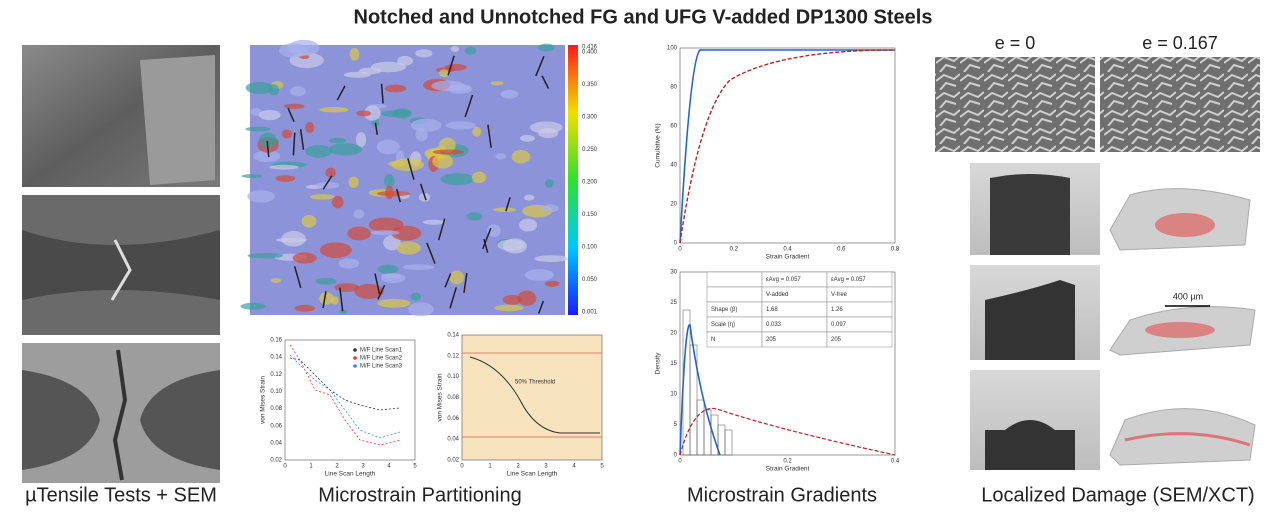 Image resolution: width=1286 pixels, height=515 pixels. What do you see at coordinates (590, 215) in the screenshot?
I see `colorbar-tick: 0.150` at bounding box center [590, 215].